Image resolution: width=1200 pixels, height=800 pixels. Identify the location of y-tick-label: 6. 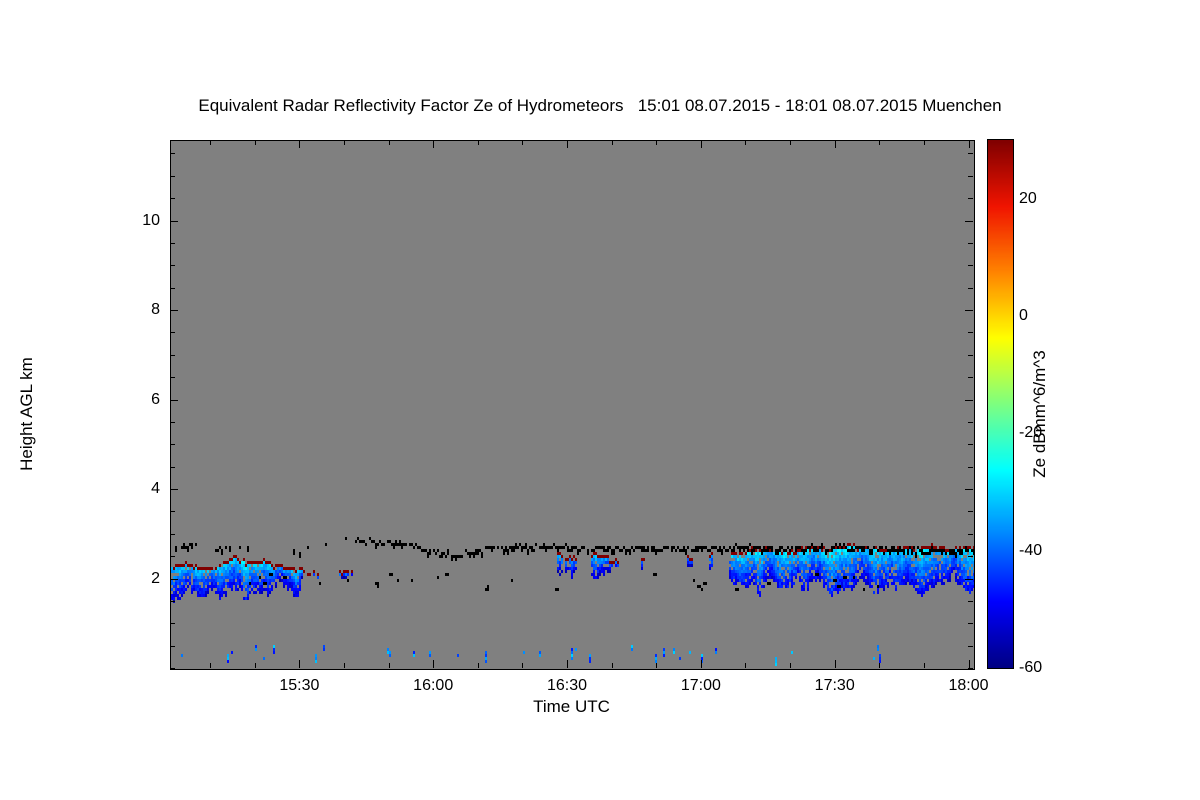
(155, 399).